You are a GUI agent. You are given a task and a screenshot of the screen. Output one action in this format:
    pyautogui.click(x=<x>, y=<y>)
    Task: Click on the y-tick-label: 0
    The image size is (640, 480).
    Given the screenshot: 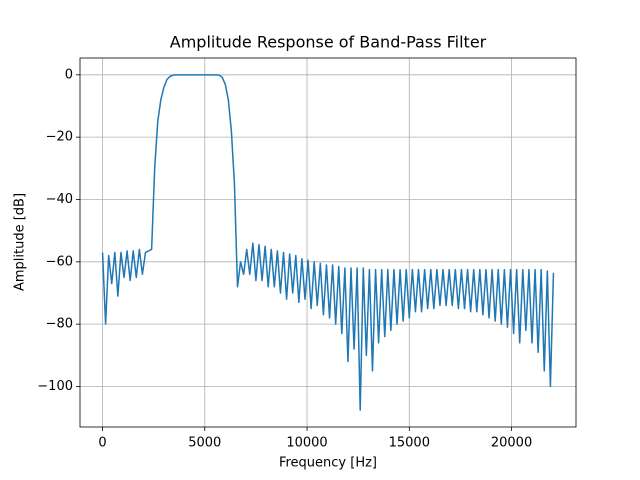 What is the action you would take?
    pyautogui.click(x=69, y=74)
    